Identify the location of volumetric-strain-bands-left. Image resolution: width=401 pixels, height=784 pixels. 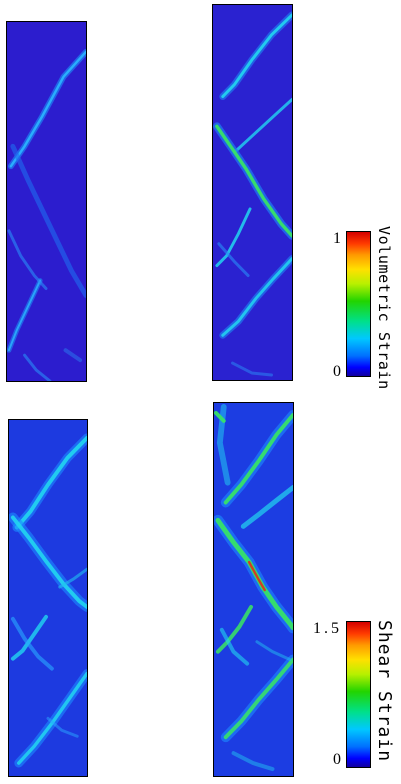
(46, 214).